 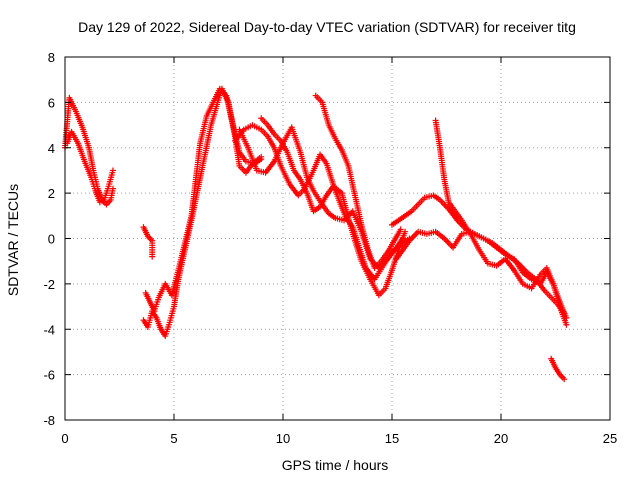 I want to click on x-tick-label: 5, so click(x=173, y=438).